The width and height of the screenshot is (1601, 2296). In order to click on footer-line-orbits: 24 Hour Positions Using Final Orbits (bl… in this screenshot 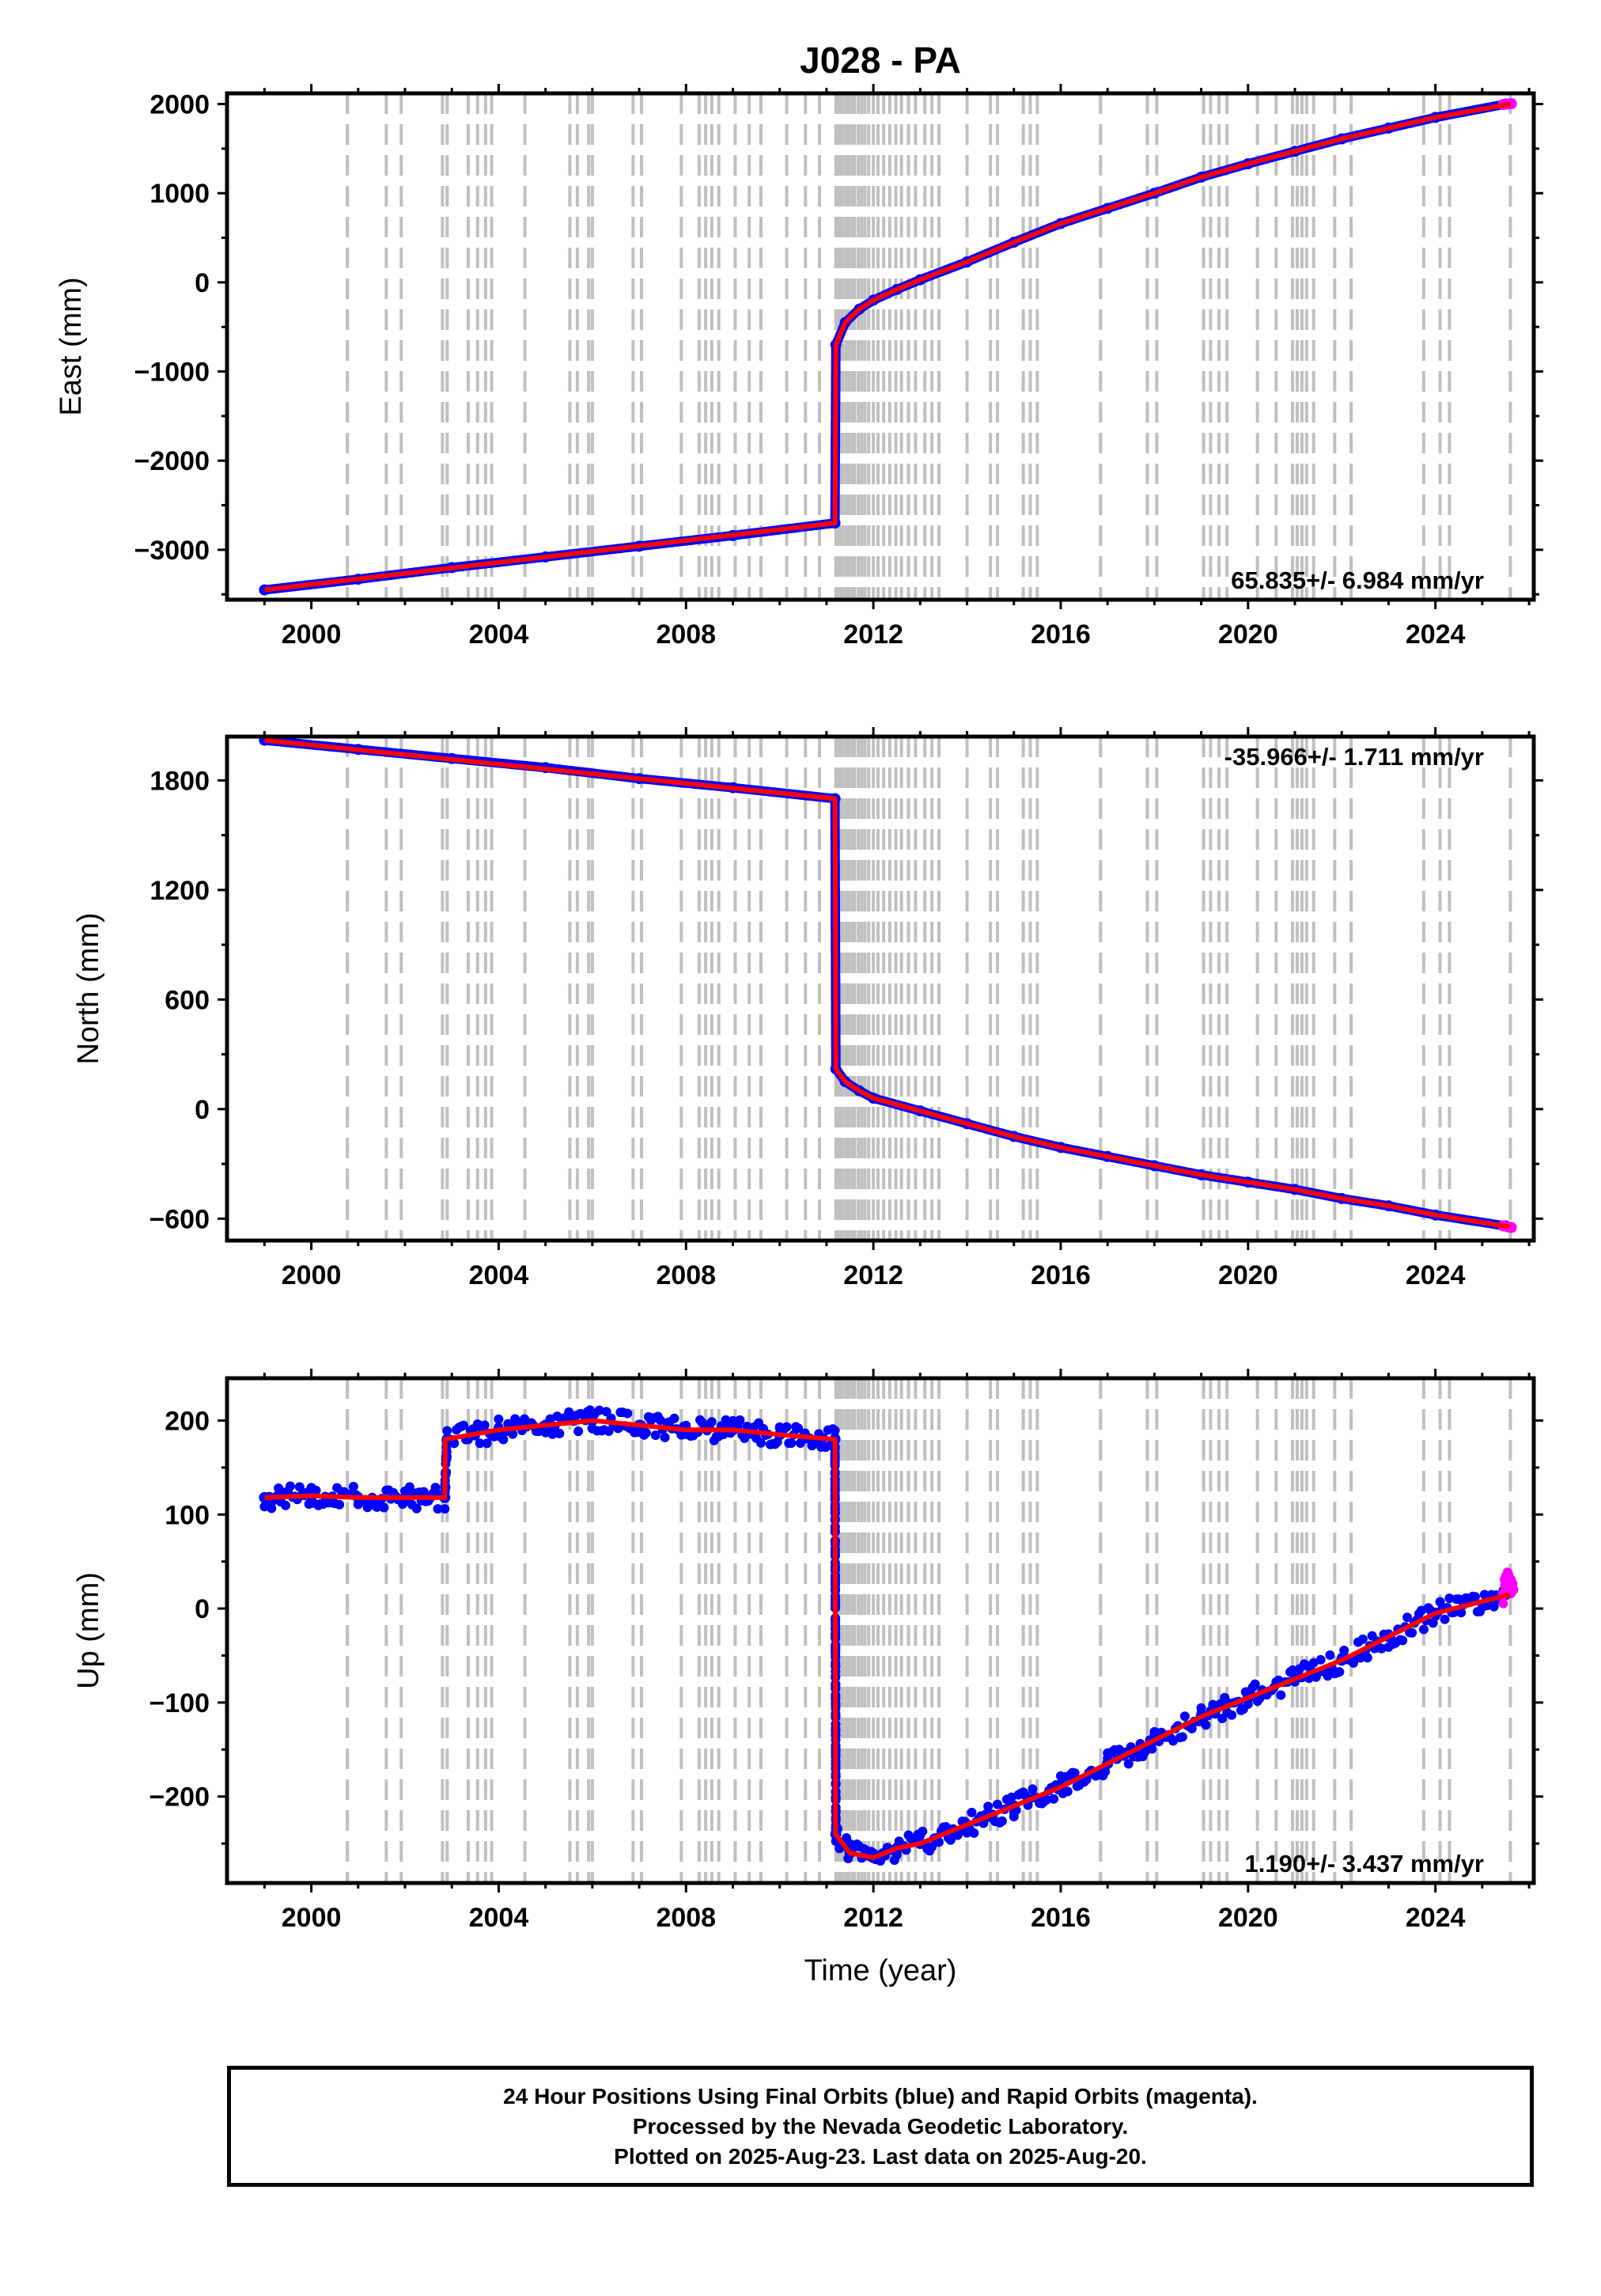, I will do `click(881, 2095)`.